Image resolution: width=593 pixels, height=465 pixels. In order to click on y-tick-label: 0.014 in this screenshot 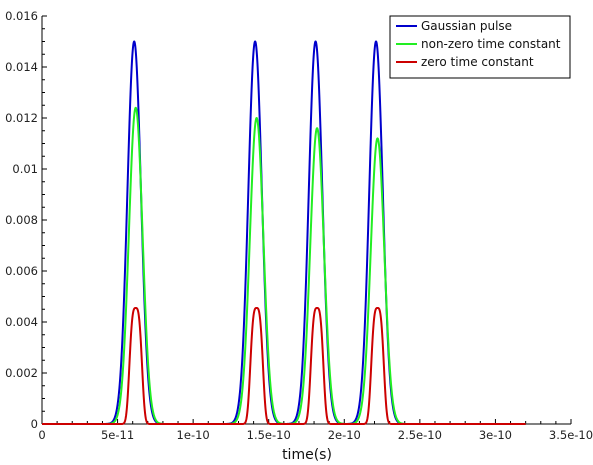, I will do `click(21, 67)`.